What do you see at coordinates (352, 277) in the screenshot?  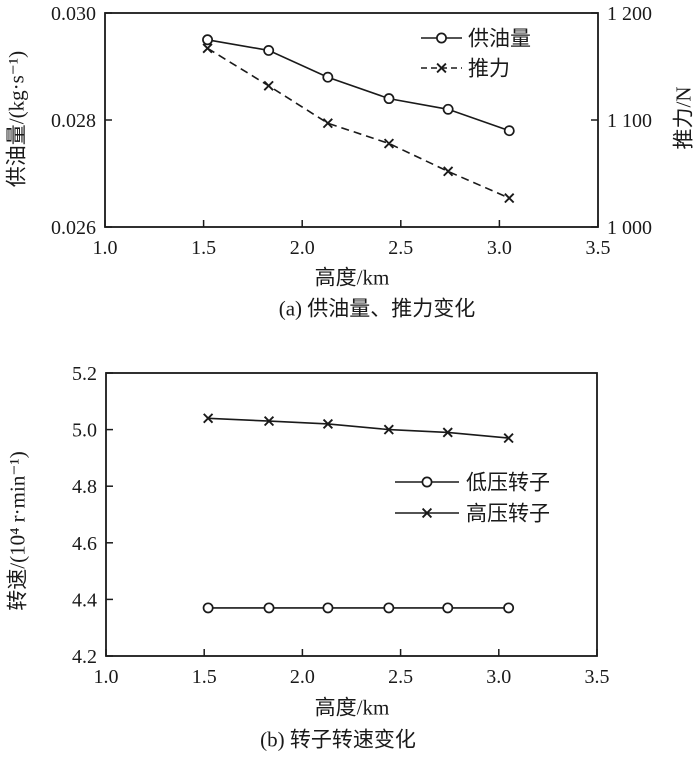 I see `chart-a-xlabel: 高度/km` at bounding box center [352, 277].